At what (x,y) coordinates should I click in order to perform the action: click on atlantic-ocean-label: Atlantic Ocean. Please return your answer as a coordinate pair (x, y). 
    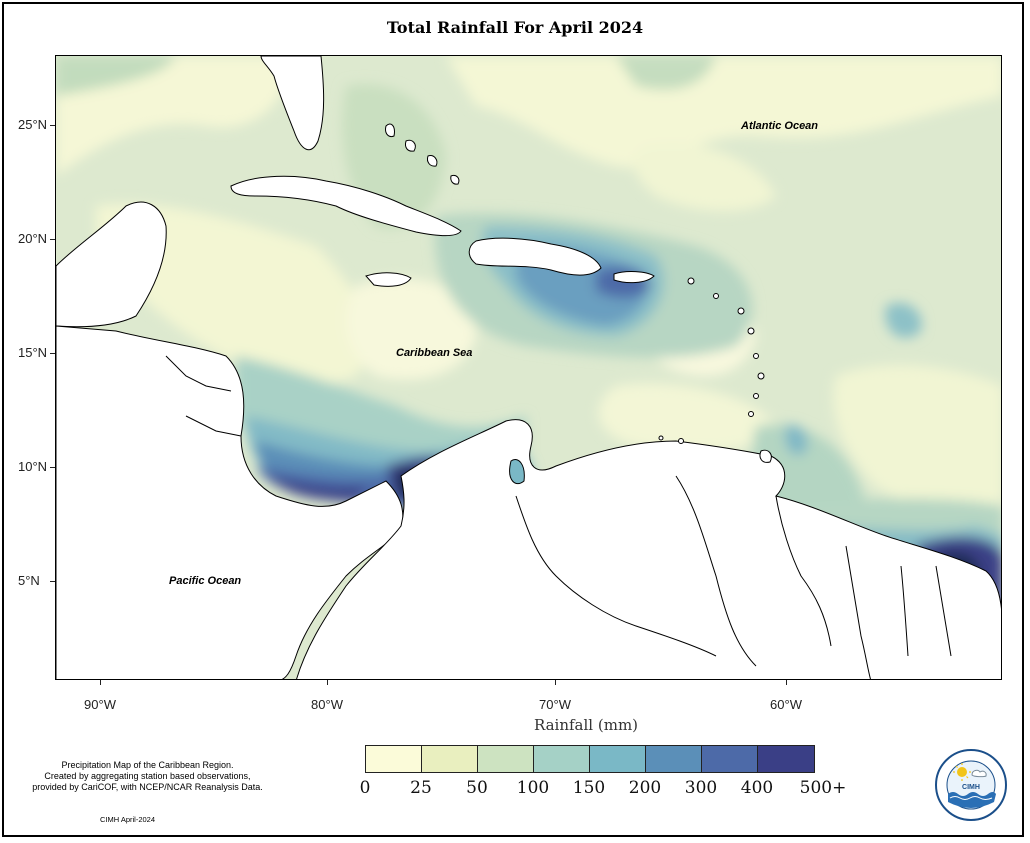
    Looking at the image, I should click on (780, 126).